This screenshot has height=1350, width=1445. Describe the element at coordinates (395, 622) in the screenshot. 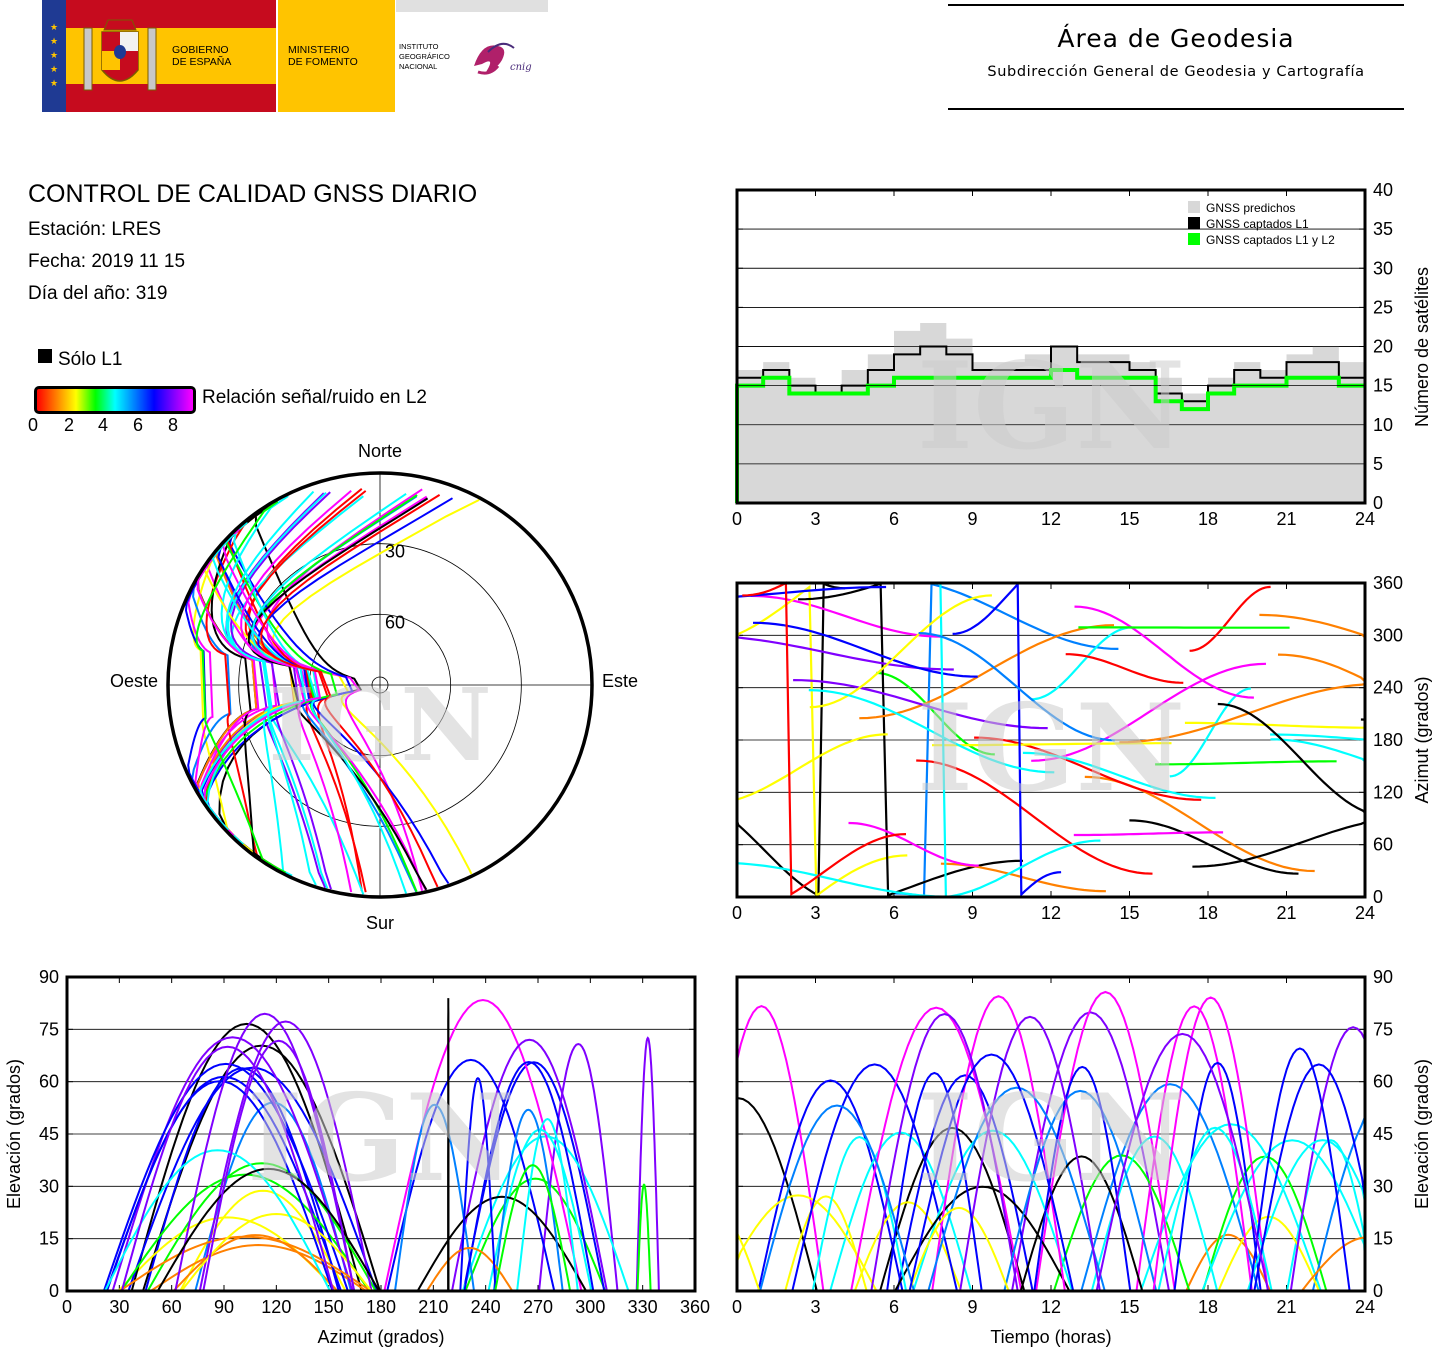

I see `ring-label-60: 60` at that location.